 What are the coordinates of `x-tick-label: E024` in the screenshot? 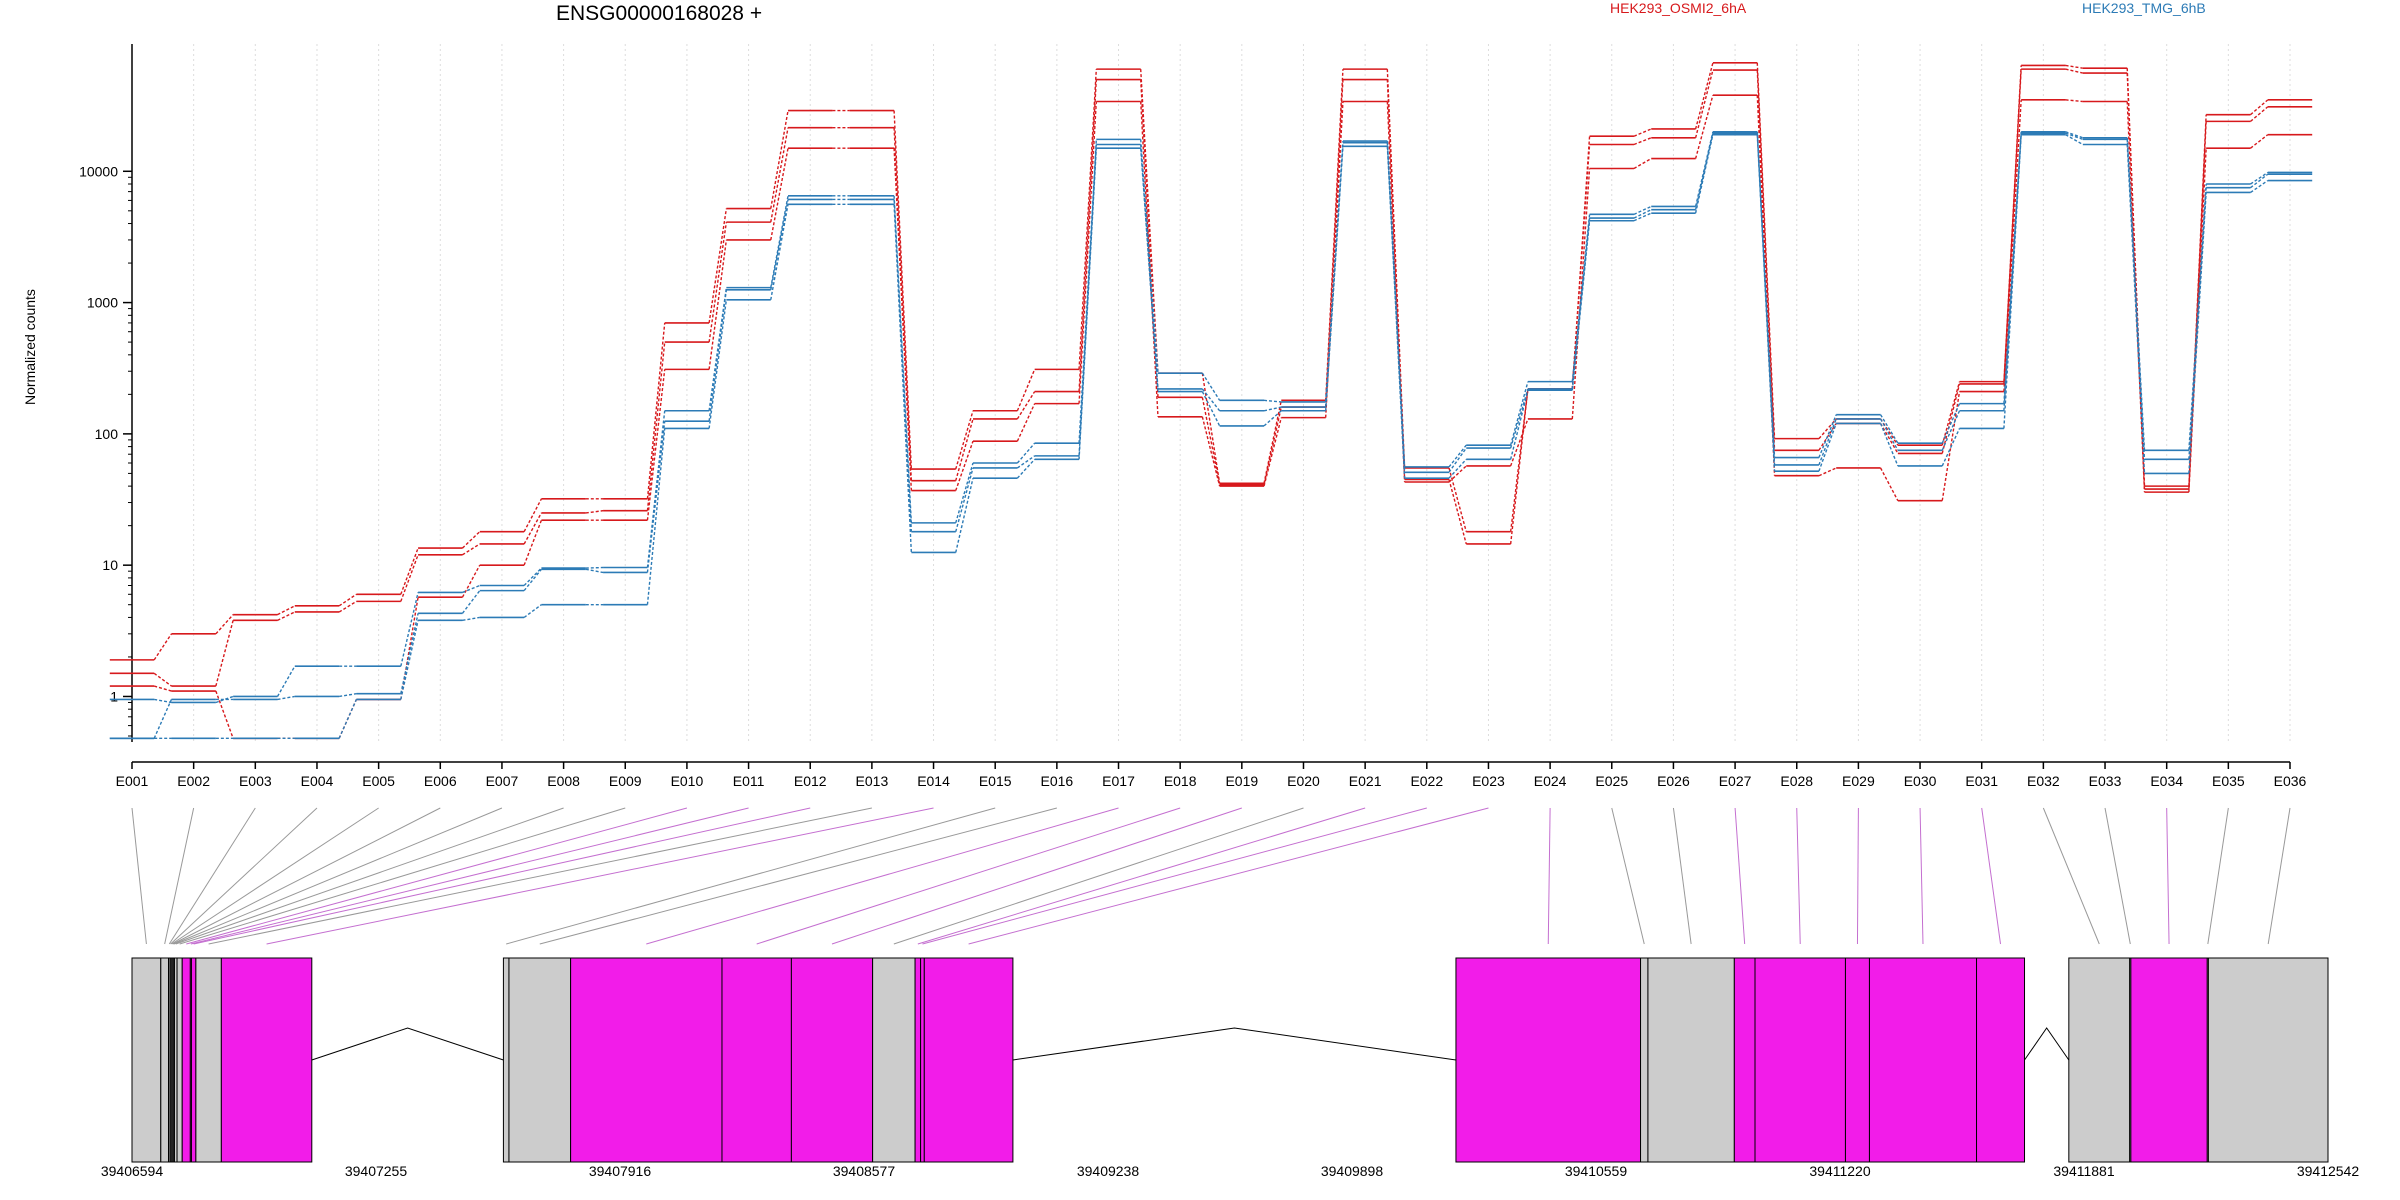 It's located at (1550, 781).